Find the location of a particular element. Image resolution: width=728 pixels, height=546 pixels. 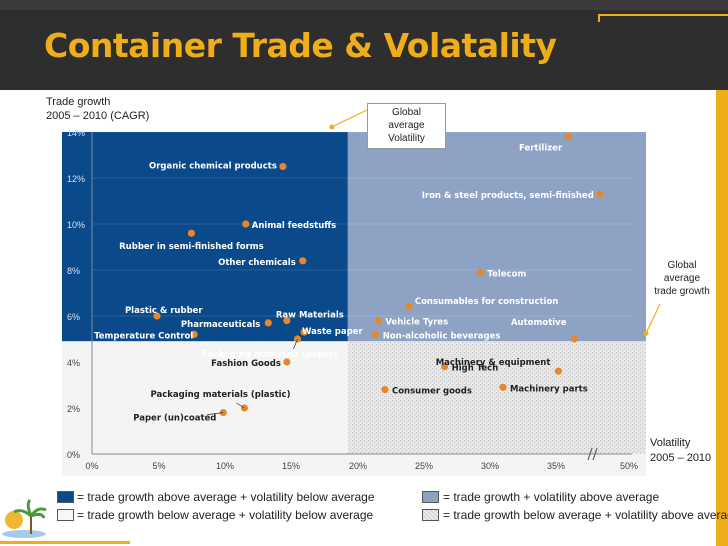

data-point-label: Pharmaceuticals is located at coordinates (220, 325).